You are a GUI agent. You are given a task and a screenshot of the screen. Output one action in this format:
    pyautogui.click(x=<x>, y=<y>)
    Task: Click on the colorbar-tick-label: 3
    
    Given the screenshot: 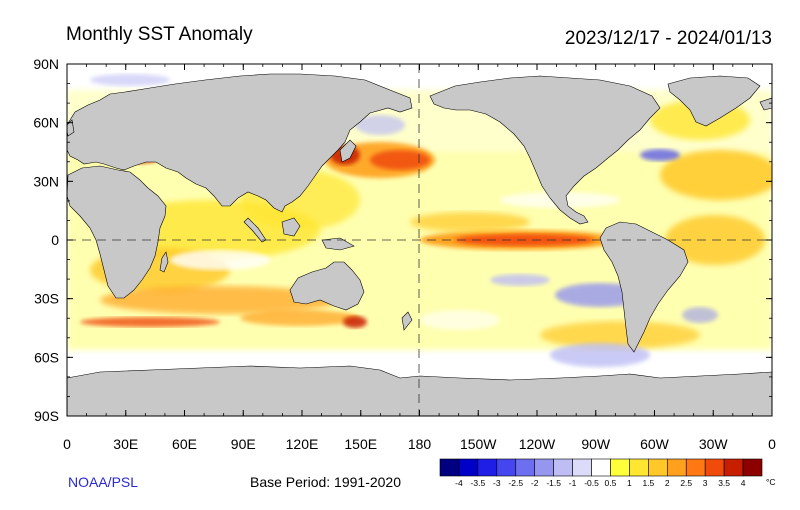 What is the action you would take?
    pyautogui.click(x=705, y=483)
    